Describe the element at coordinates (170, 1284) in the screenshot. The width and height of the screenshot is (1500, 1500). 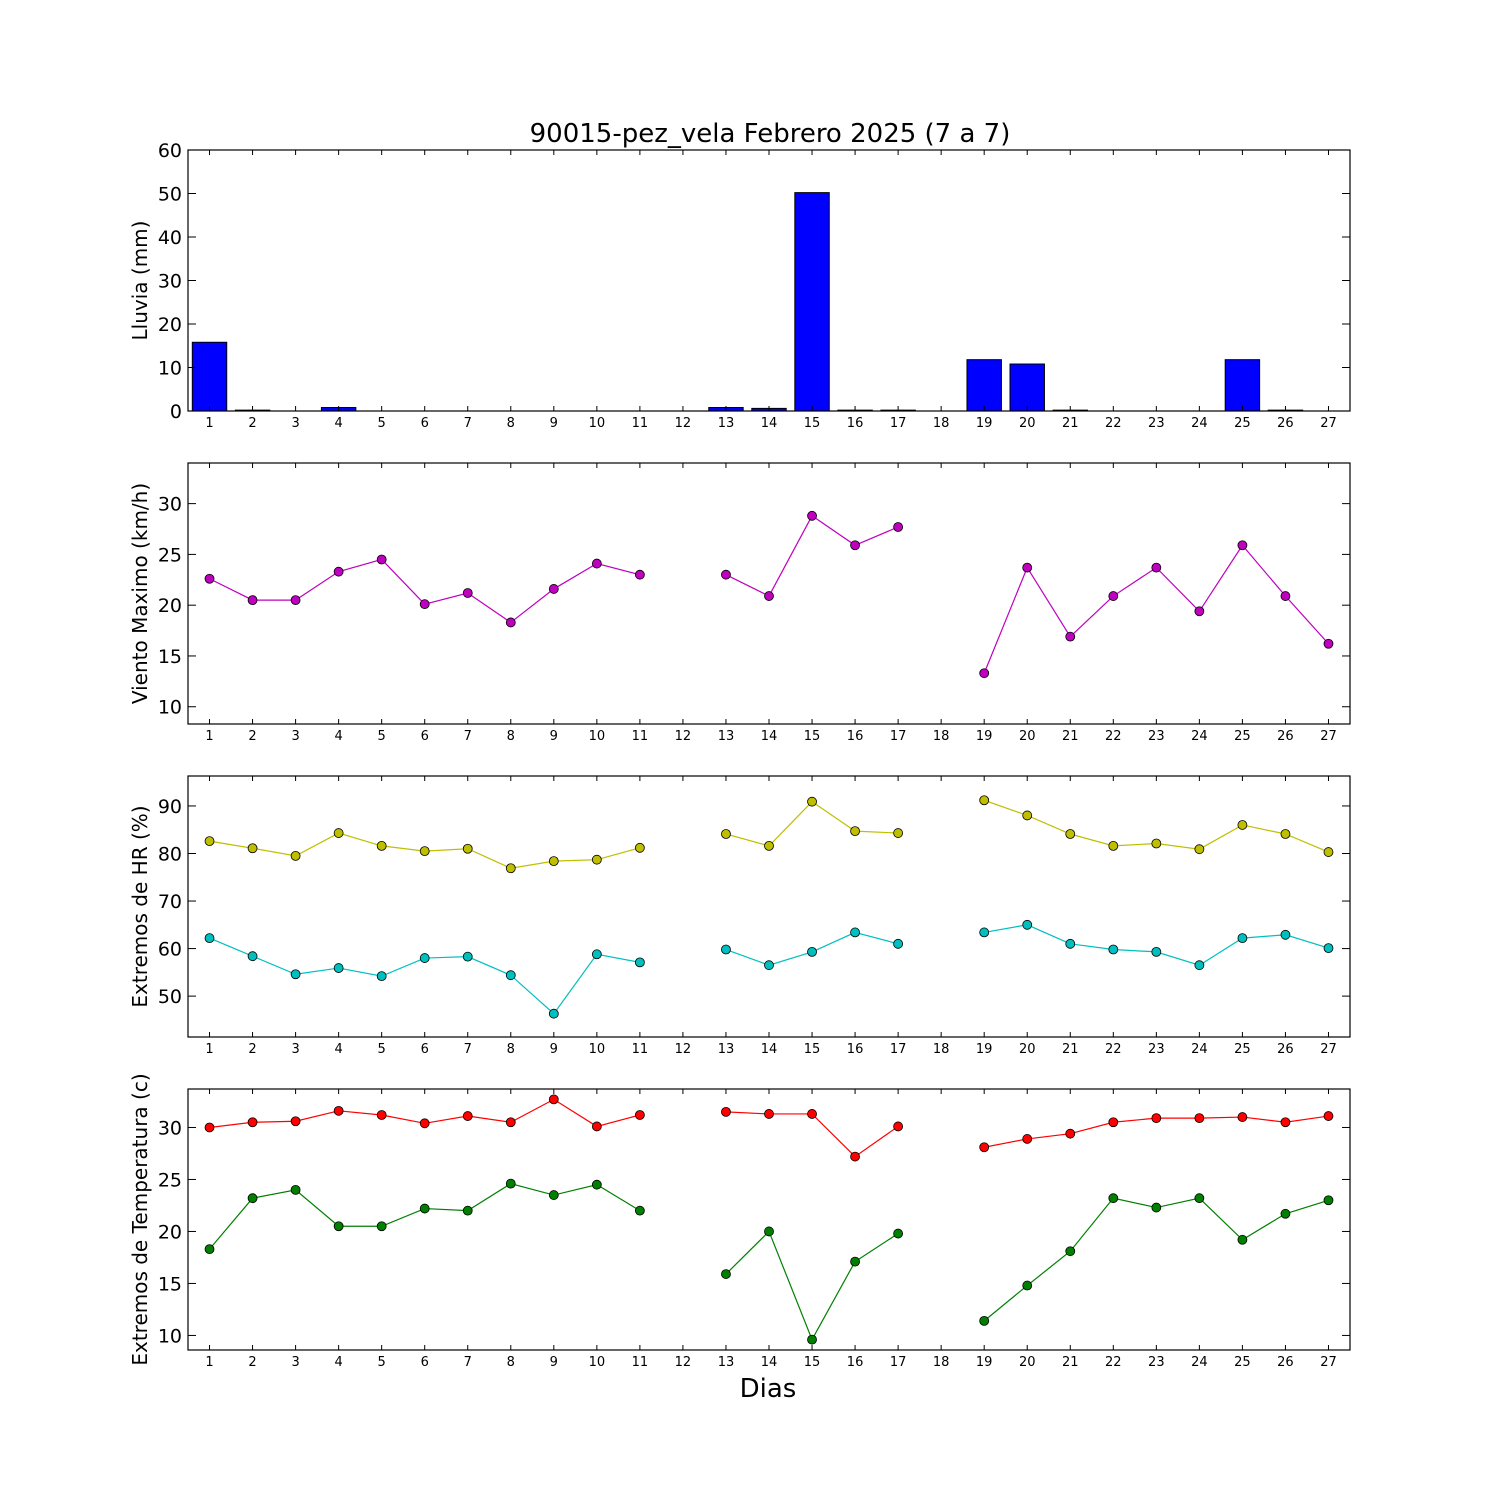
I see `y-tick-label: 15` at that location.